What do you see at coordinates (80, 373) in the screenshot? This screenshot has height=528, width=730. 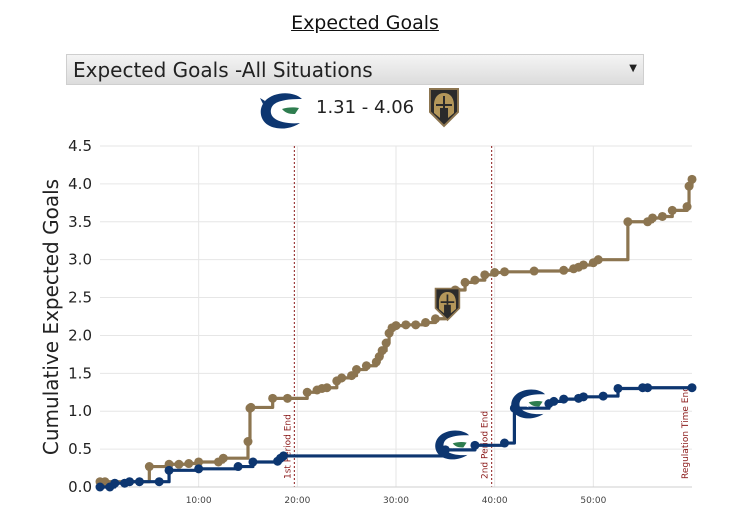 I see `y-tick-label: 1.5` at bounding box center [80, 373].